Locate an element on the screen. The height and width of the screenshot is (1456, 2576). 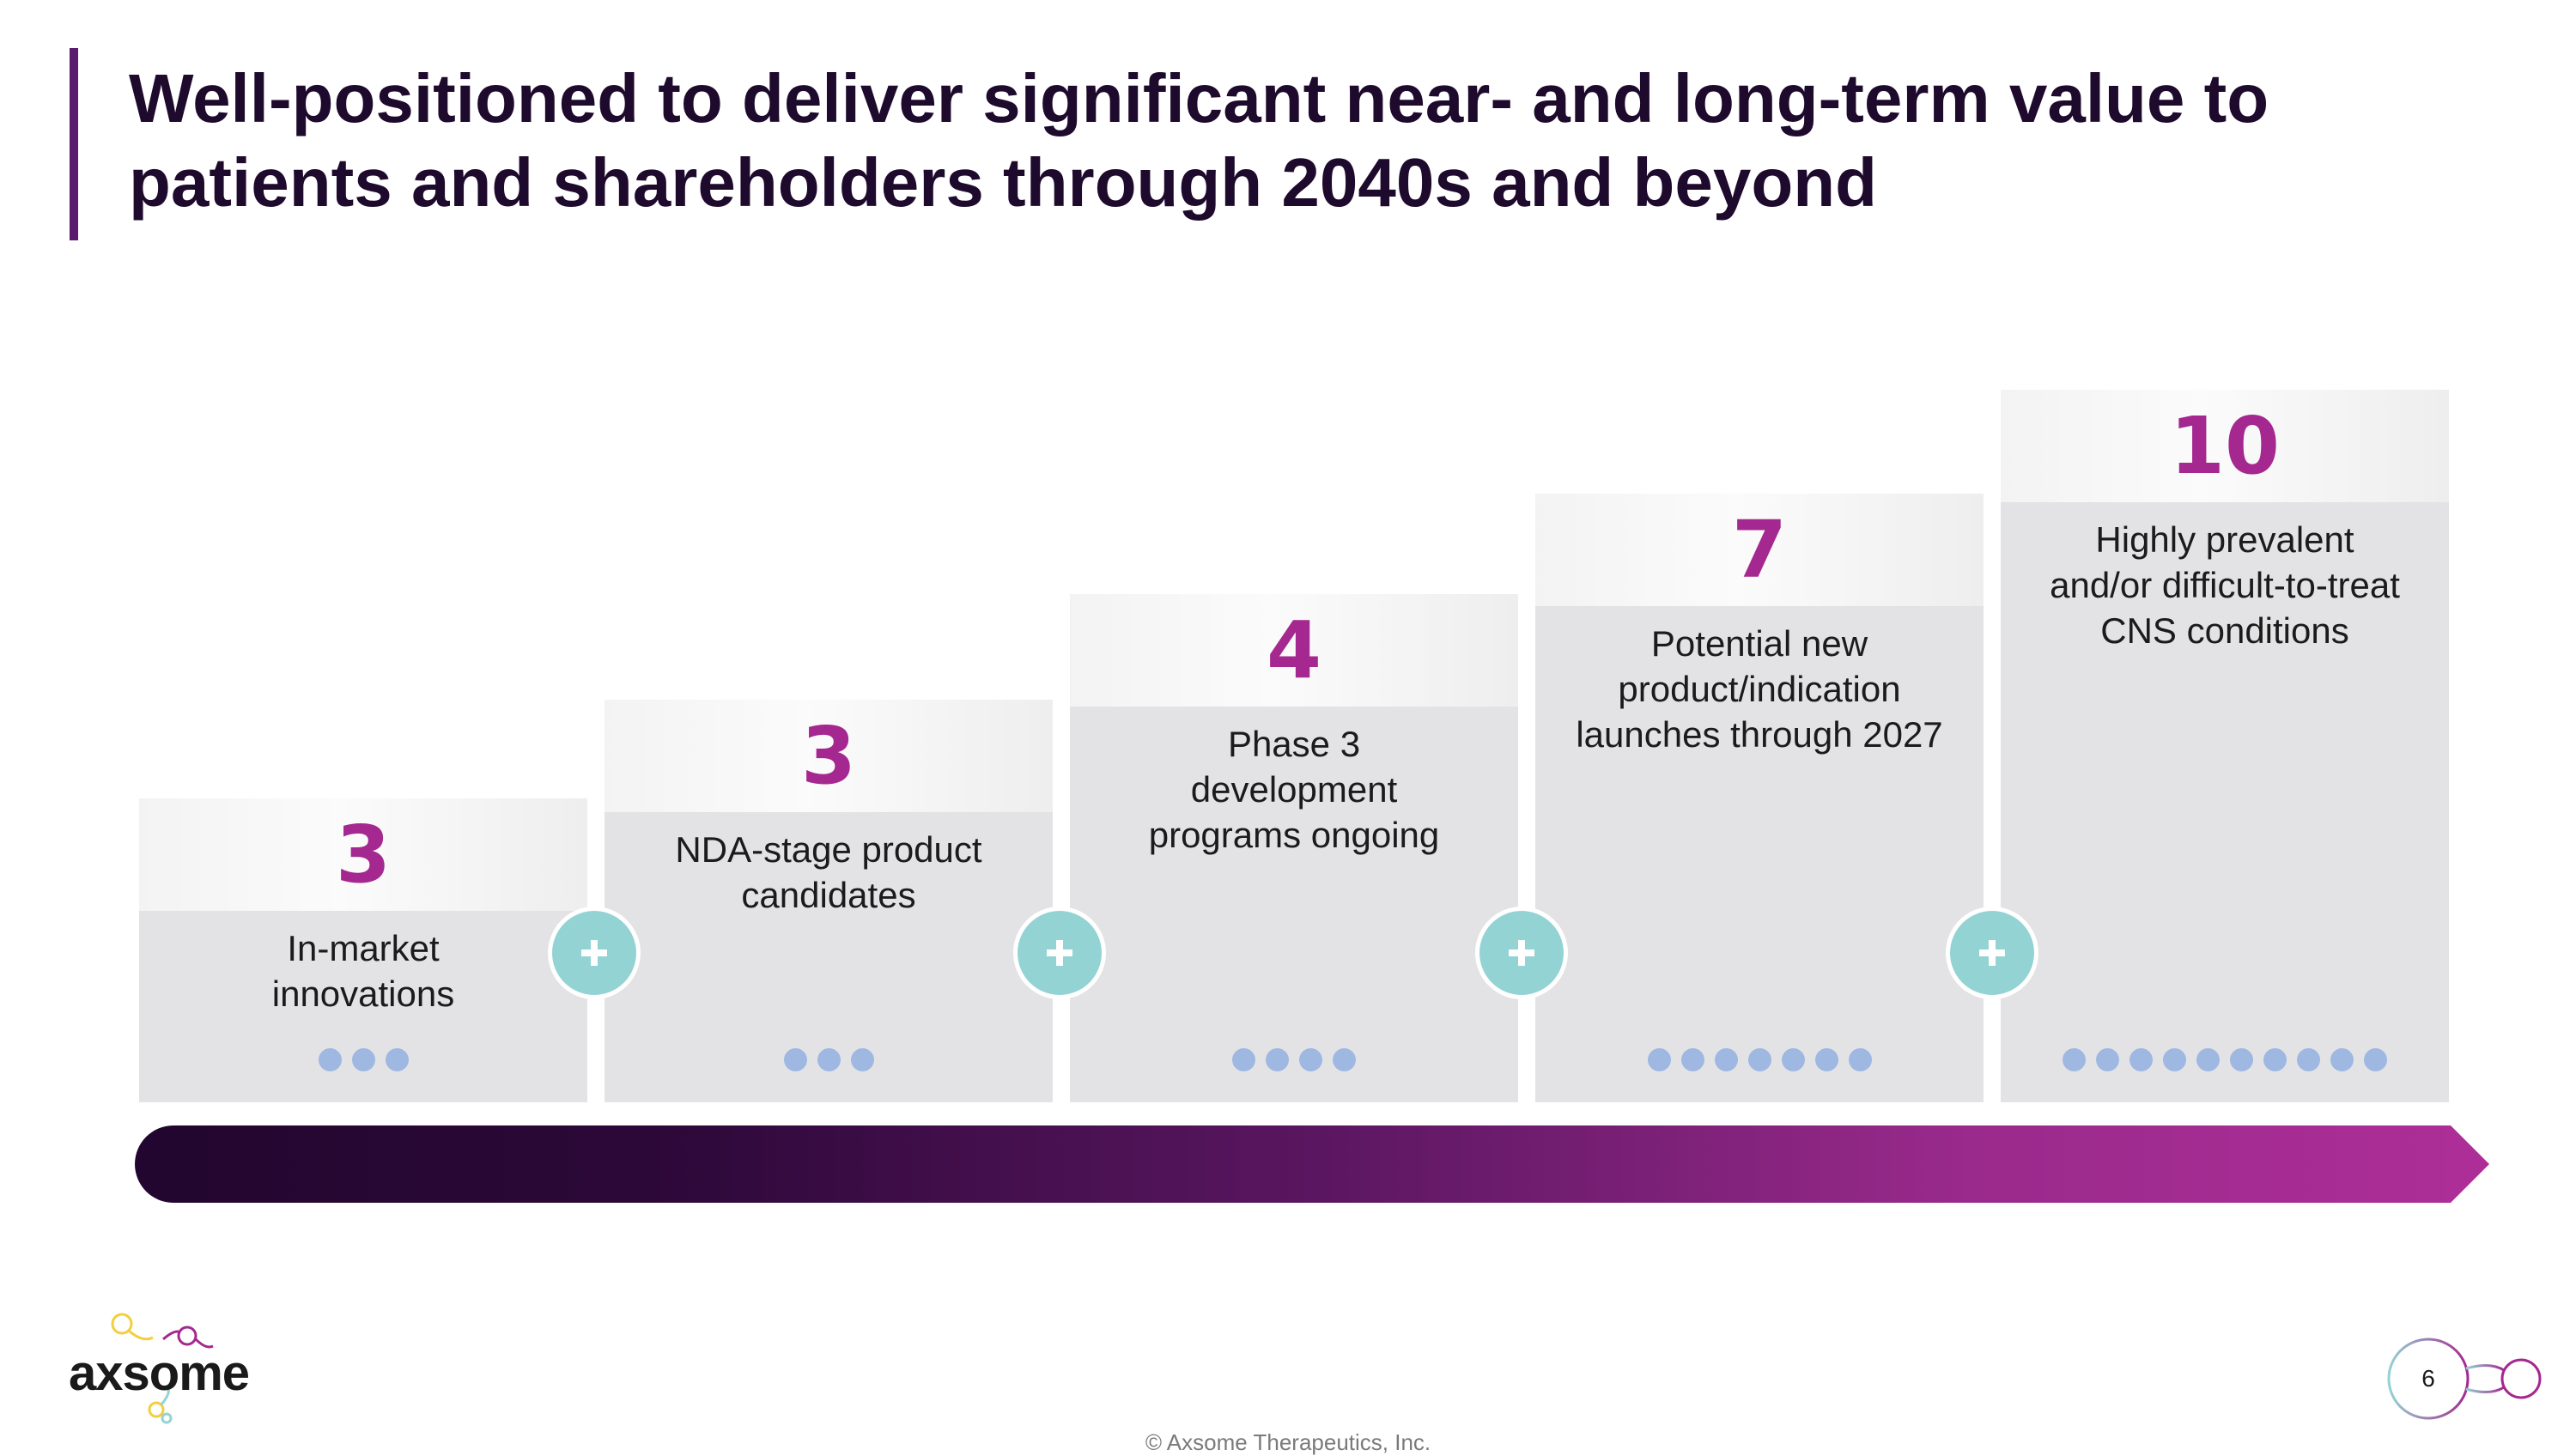
page-badge-icon is located at coordinates (2464, 1379).